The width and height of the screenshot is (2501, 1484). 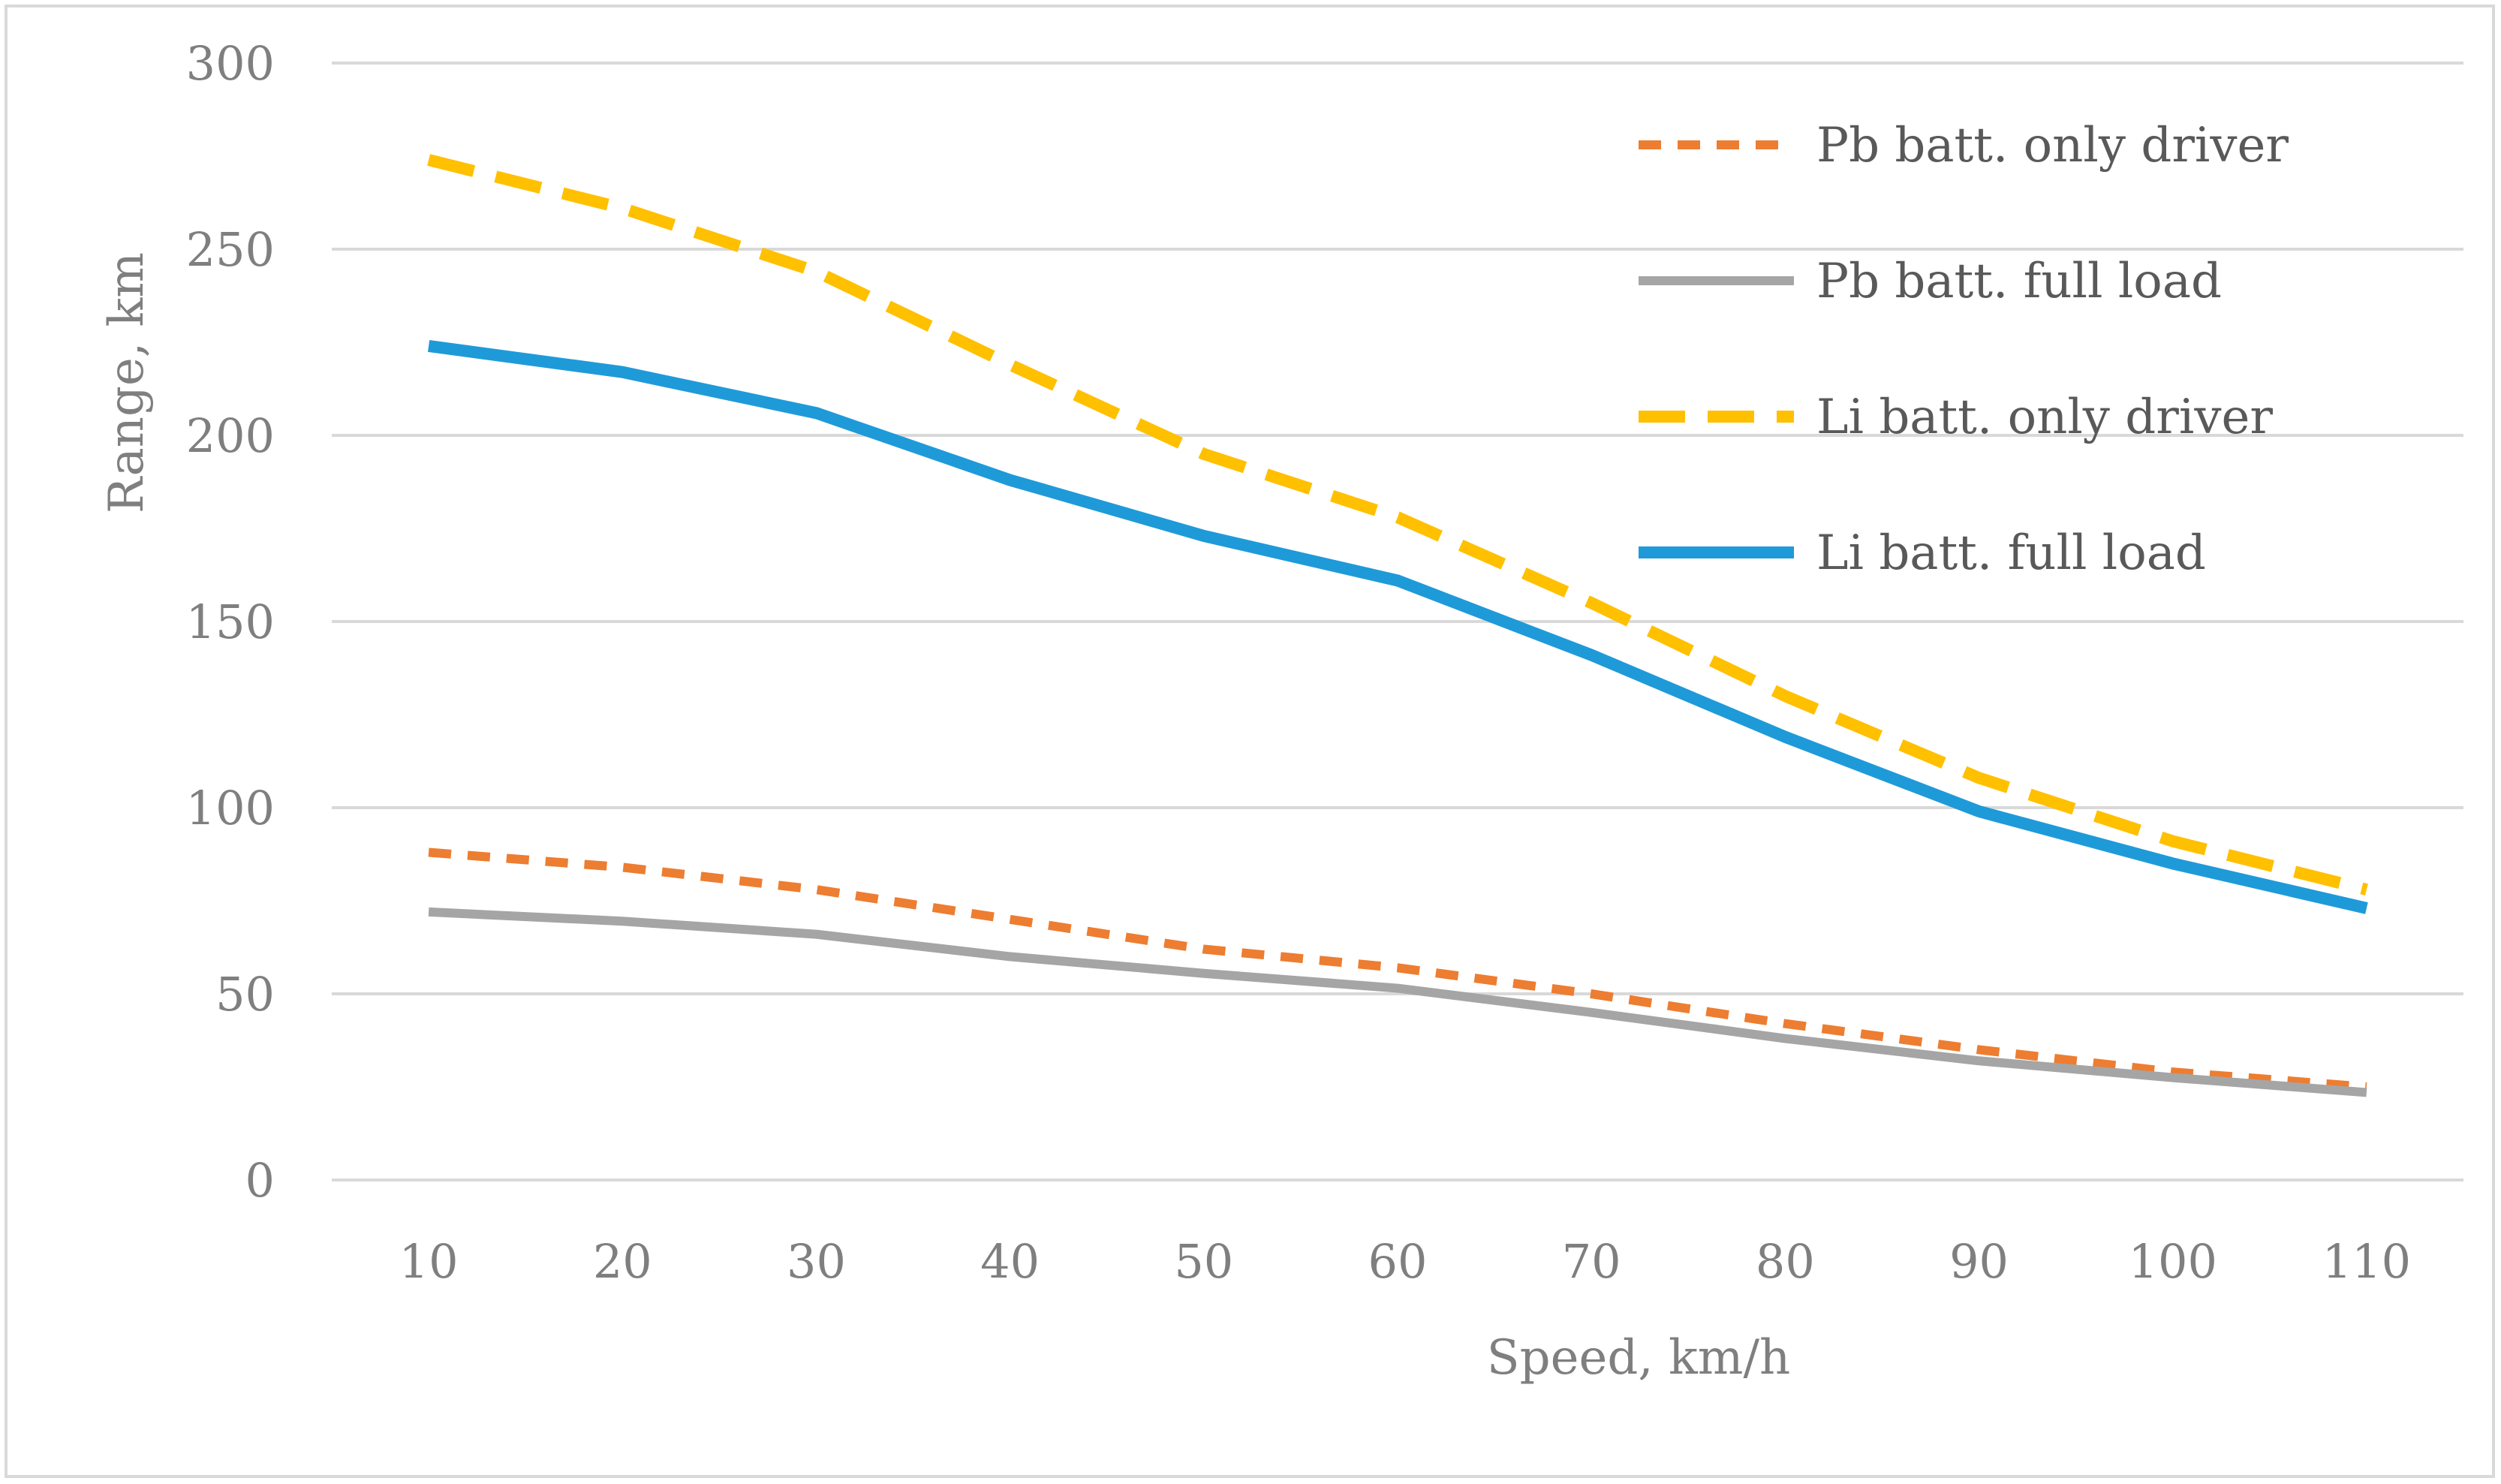 What do you see at coordinates (245, 994) in the screenshot?
I see `y-tick-label: 50` at bounding box center [245, 994].